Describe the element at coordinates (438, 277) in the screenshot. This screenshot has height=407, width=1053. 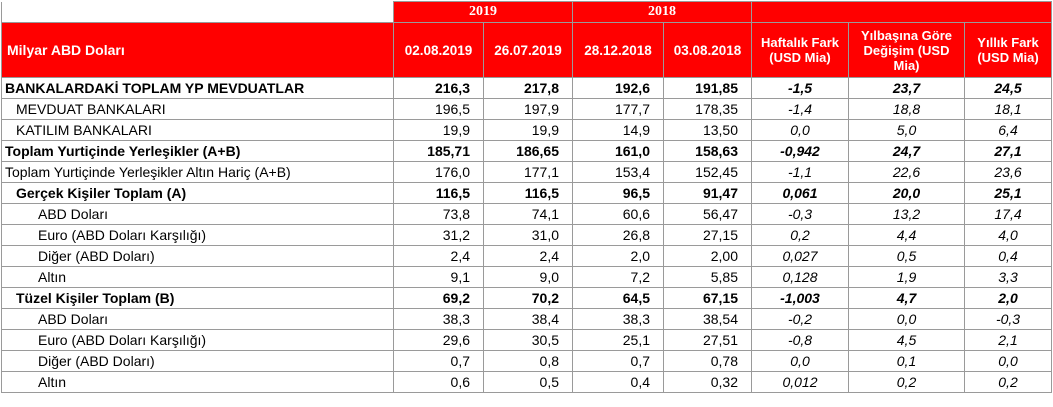
I see `value-02-08-2019: 9,1` at that location.